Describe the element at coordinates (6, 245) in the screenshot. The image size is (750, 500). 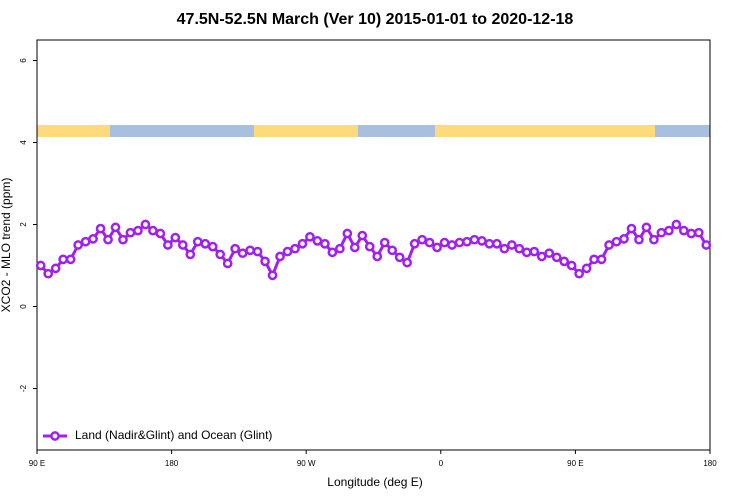
I see `y-axis-label: XCO2 - MLO trend (ppm)` at that location.